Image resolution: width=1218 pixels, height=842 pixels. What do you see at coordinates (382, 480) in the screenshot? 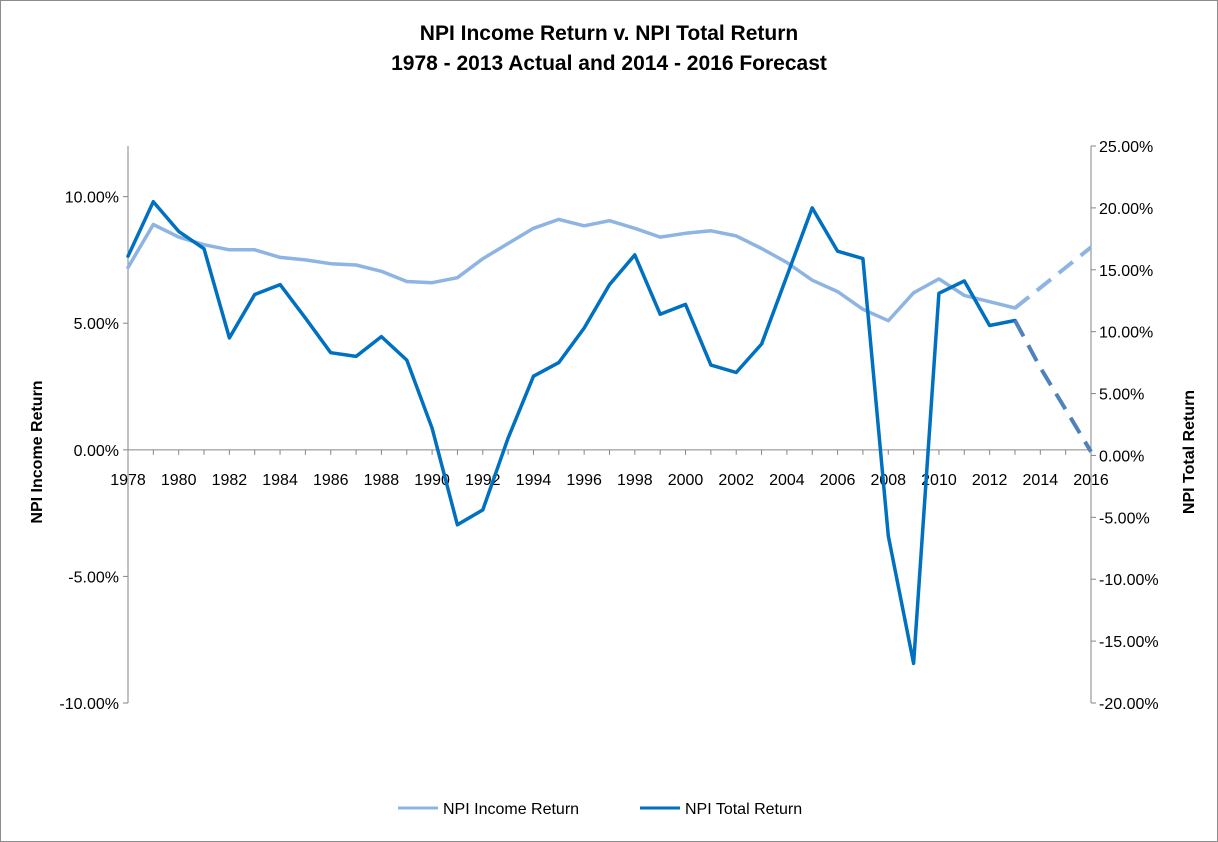
I see `x-tick-label: 1988` at bounding box center [382, 480].